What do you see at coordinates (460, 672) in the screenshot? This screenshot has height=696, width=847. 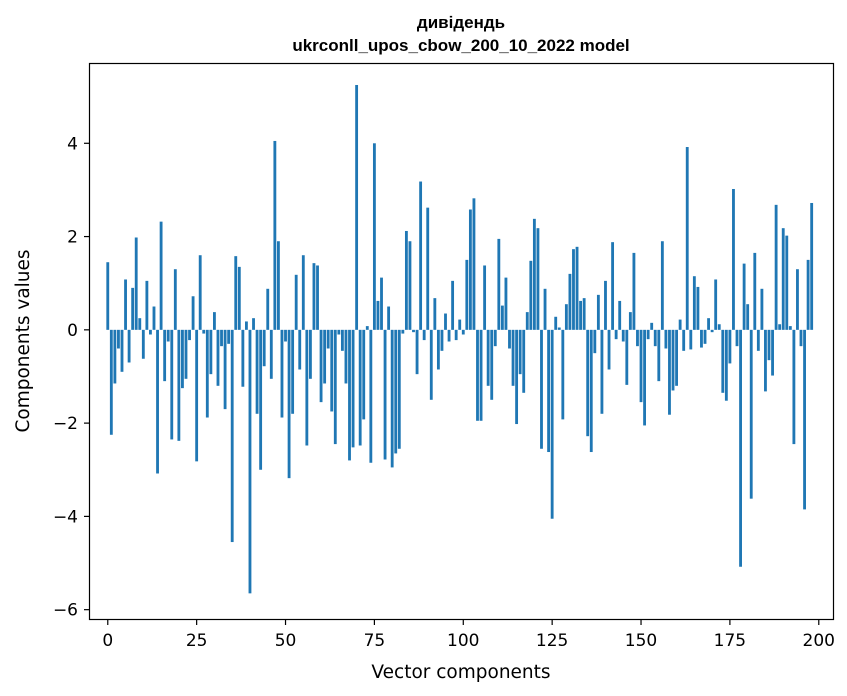 I see `x-axis-label: Vector components` at bounding box center [460, 672].